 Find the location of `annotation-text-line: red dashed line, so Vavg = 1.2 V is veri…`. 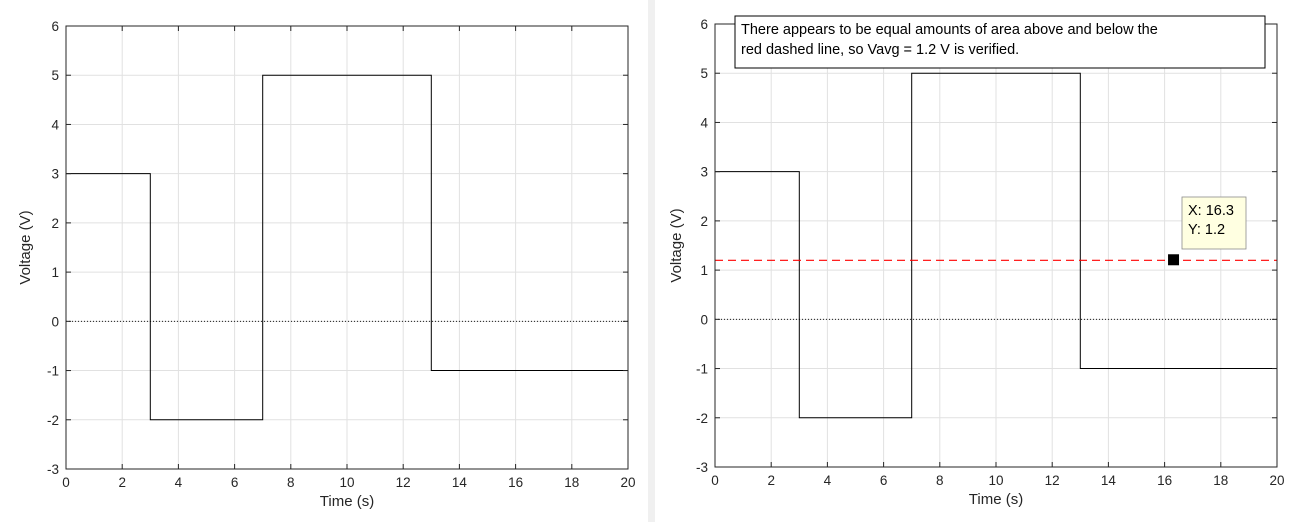

annotation-text-line: red dashed line, so Vavg = 1.2 V is veri… is located at coordinates (880, 50).